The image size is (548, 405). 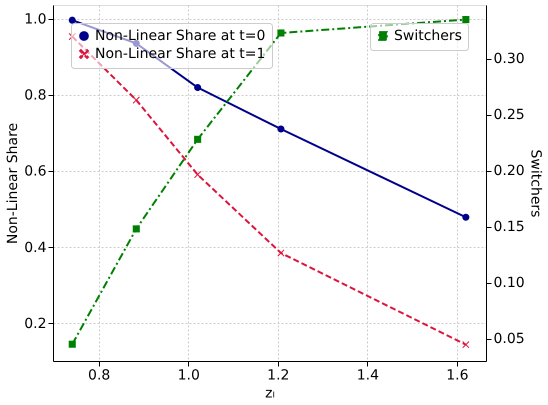 What do you see at coordinates (35, 172) in the screenshot?
I see `y-tick-label: 0.6` at bounding box center [35, 172].